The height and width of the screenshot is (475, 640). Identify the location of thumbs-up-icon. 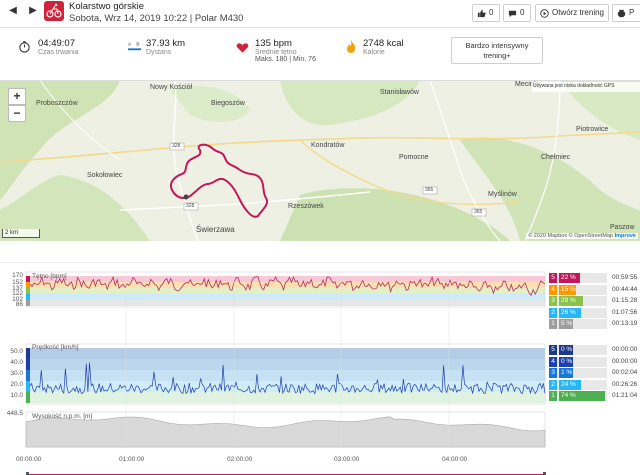
(481, 13).